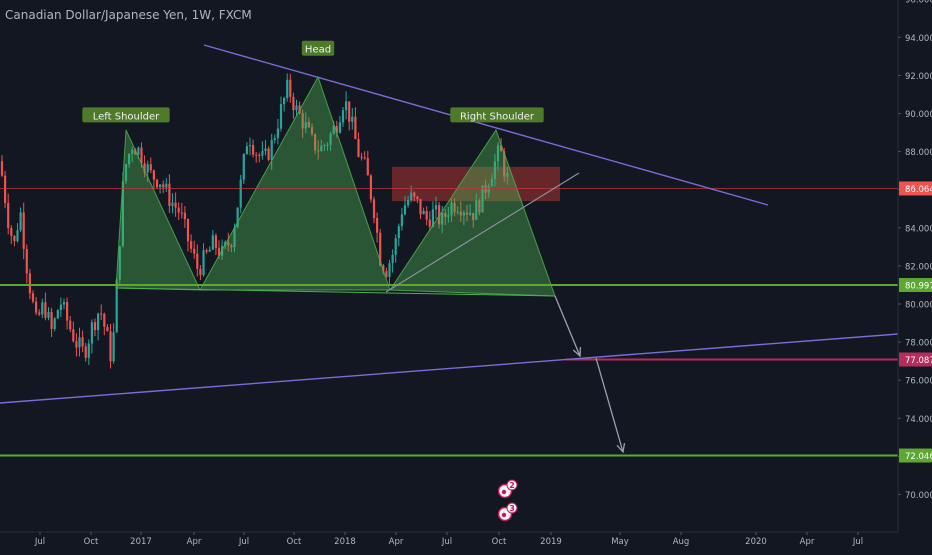  I want to click on price-label: 77.087, so click(918, 361).